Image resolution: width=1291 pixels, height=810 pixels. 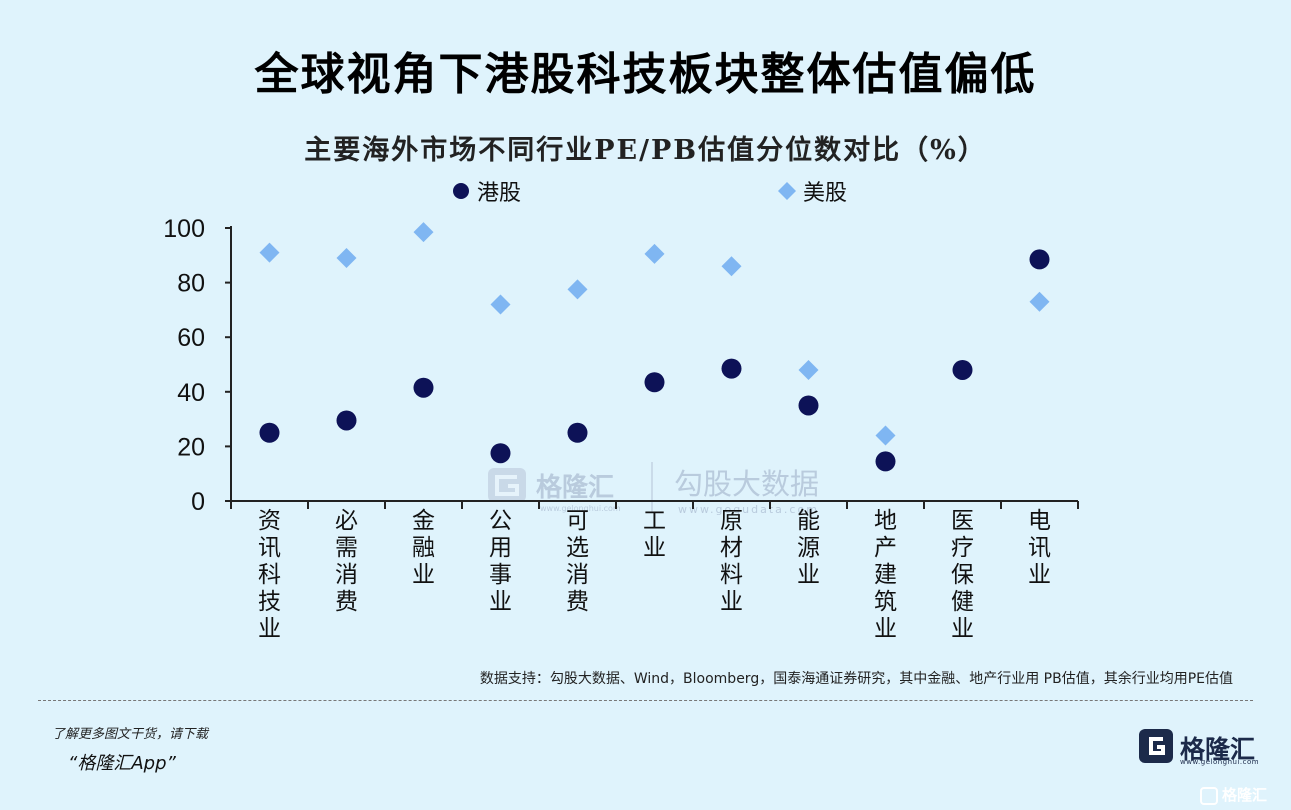 What do you see at coordinates (746, 484) in the screenshot?
I see `watermark-right-name: 勾股大数据` at bounding box center [746, 484].